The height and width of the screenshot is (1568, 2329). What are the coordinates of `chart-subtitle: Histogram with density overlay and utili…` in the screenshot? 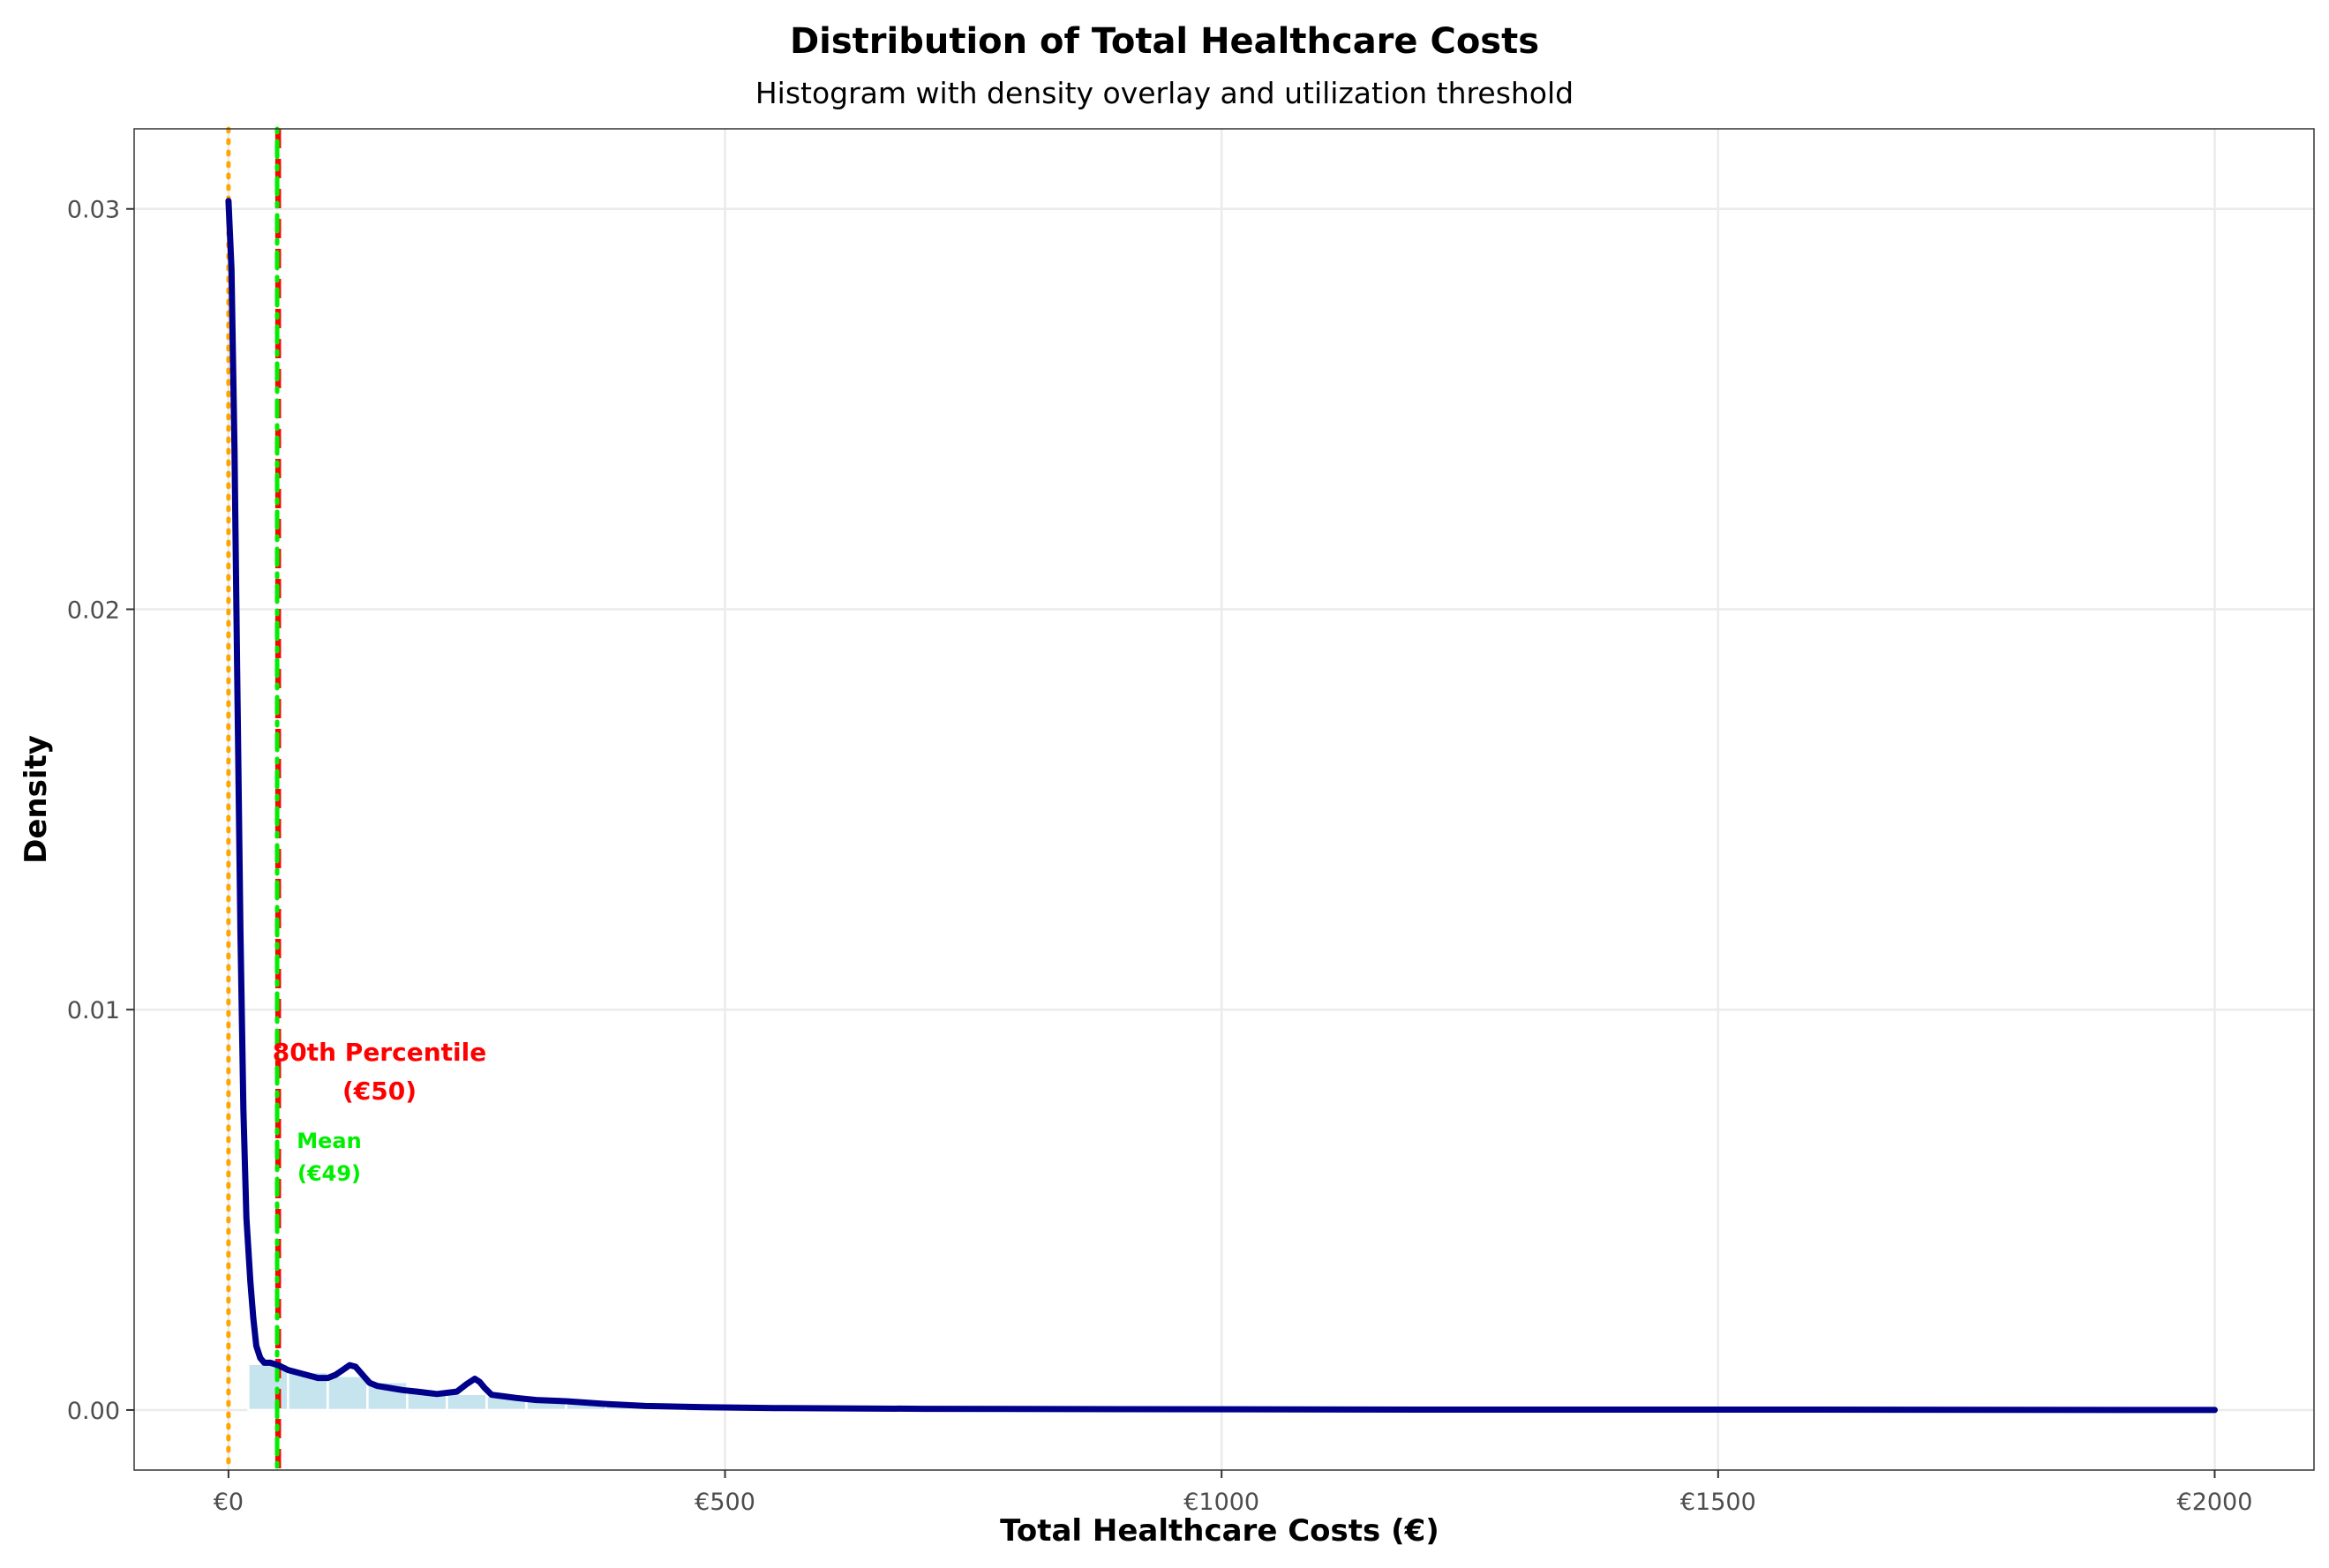 It's located at (1164, 93).